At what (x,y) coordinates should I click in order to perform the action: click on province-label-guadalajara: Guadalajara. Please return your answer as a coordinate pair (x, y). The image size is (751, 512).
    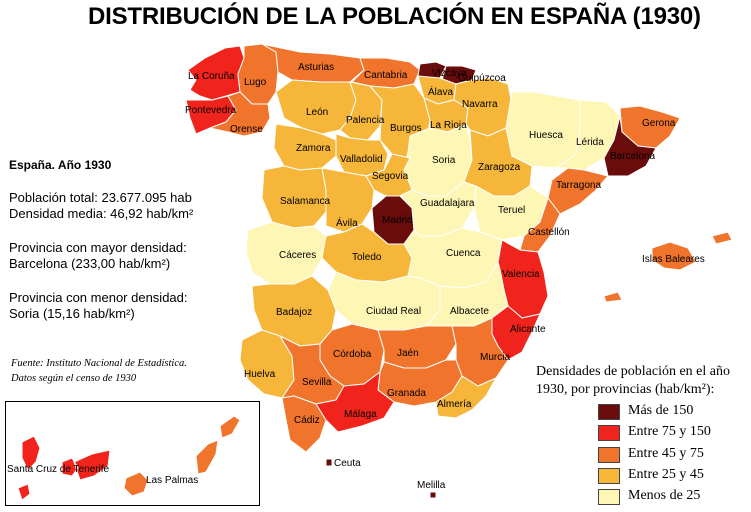
    Looking at the image, I should click on (447, 203).